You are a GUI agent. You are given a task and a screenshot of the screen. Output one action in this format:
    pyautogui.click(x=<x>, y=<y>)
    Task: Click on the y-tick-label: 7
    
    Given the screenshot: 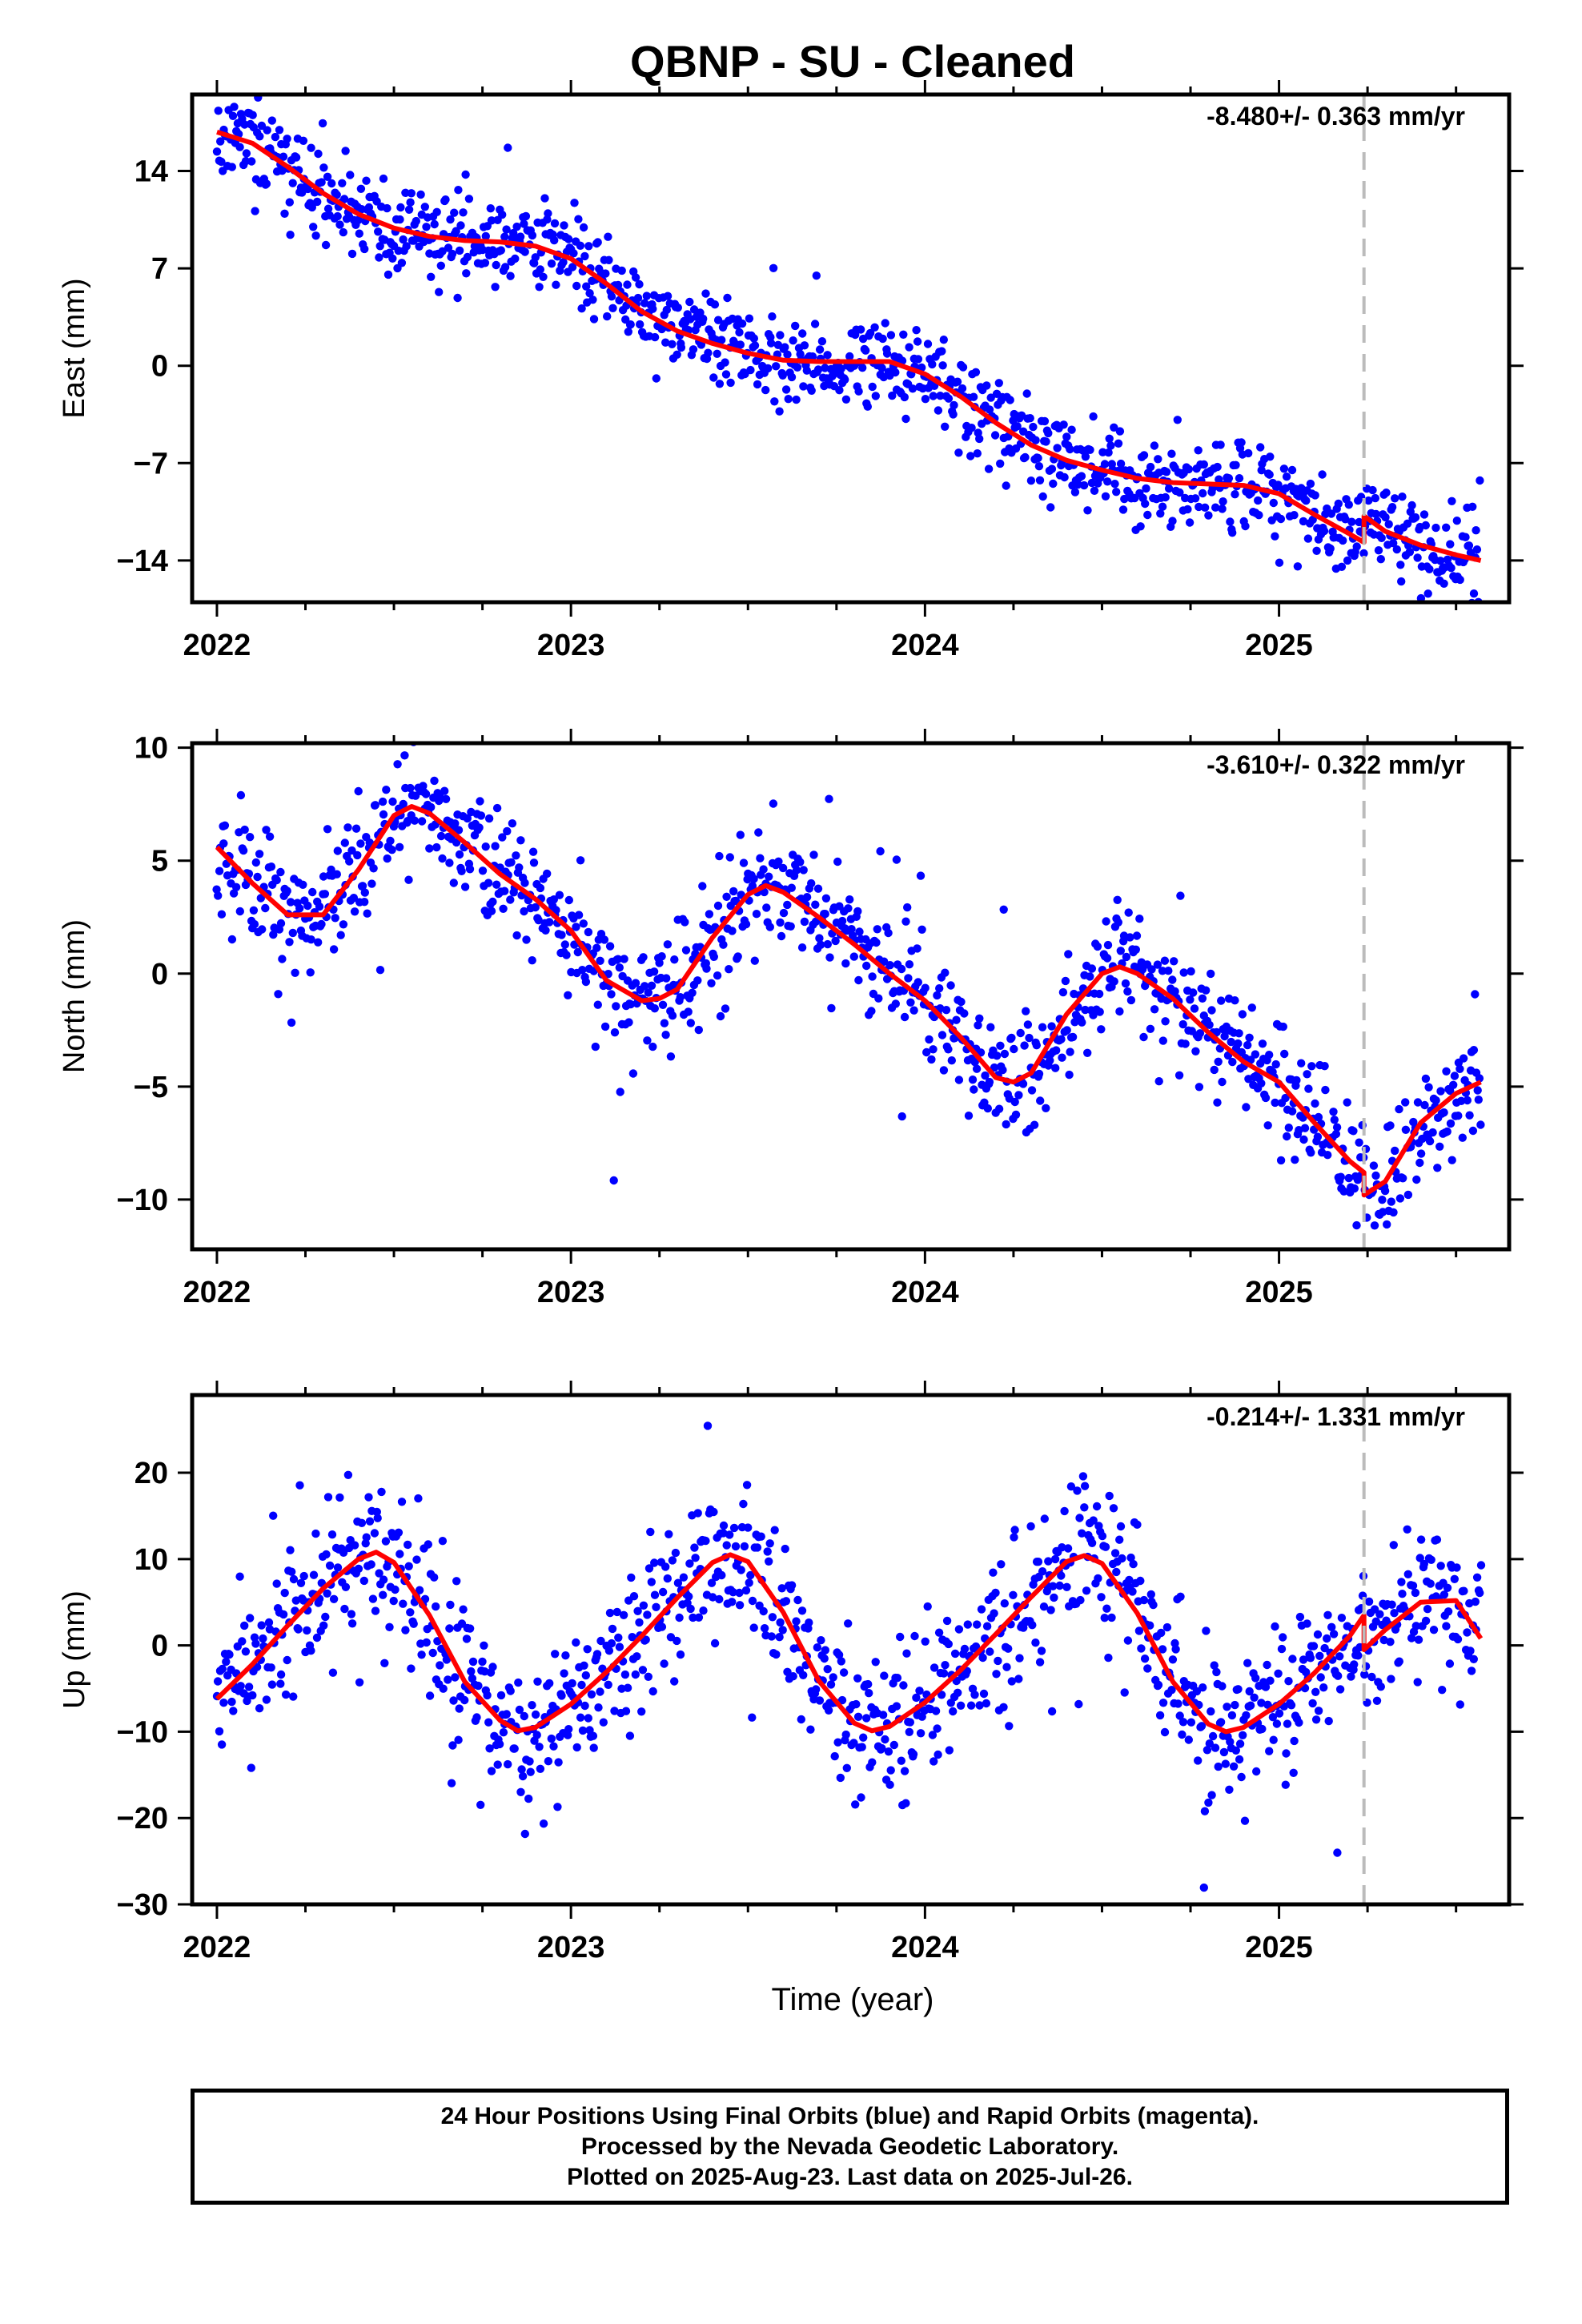 What is the action you would take?
    pyautogui.click(x=159, y=269)
    